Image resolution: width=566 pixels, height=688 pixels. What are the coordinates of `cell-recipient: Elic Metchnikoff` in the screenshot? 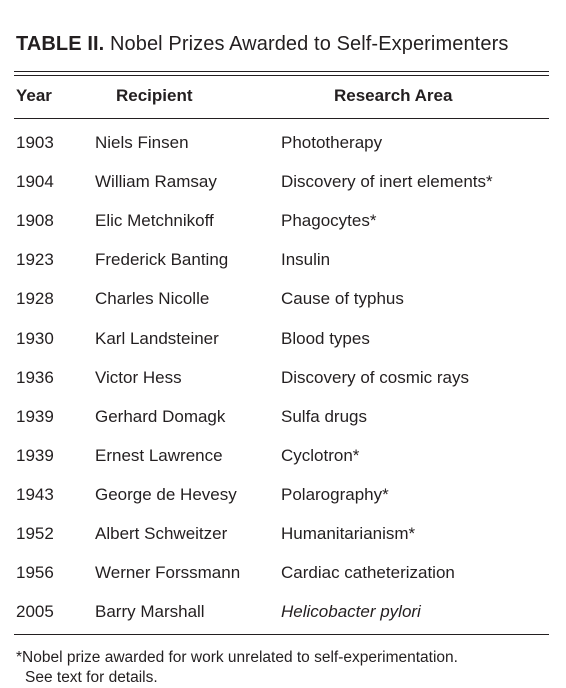 It's located at (154, 221).